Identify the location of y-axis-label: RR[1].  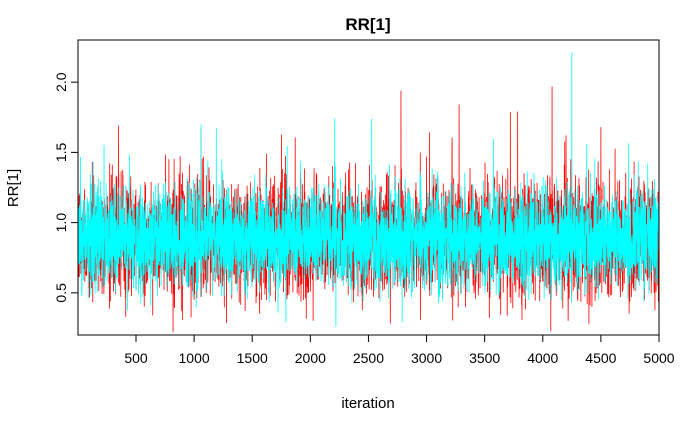
(13, 188).